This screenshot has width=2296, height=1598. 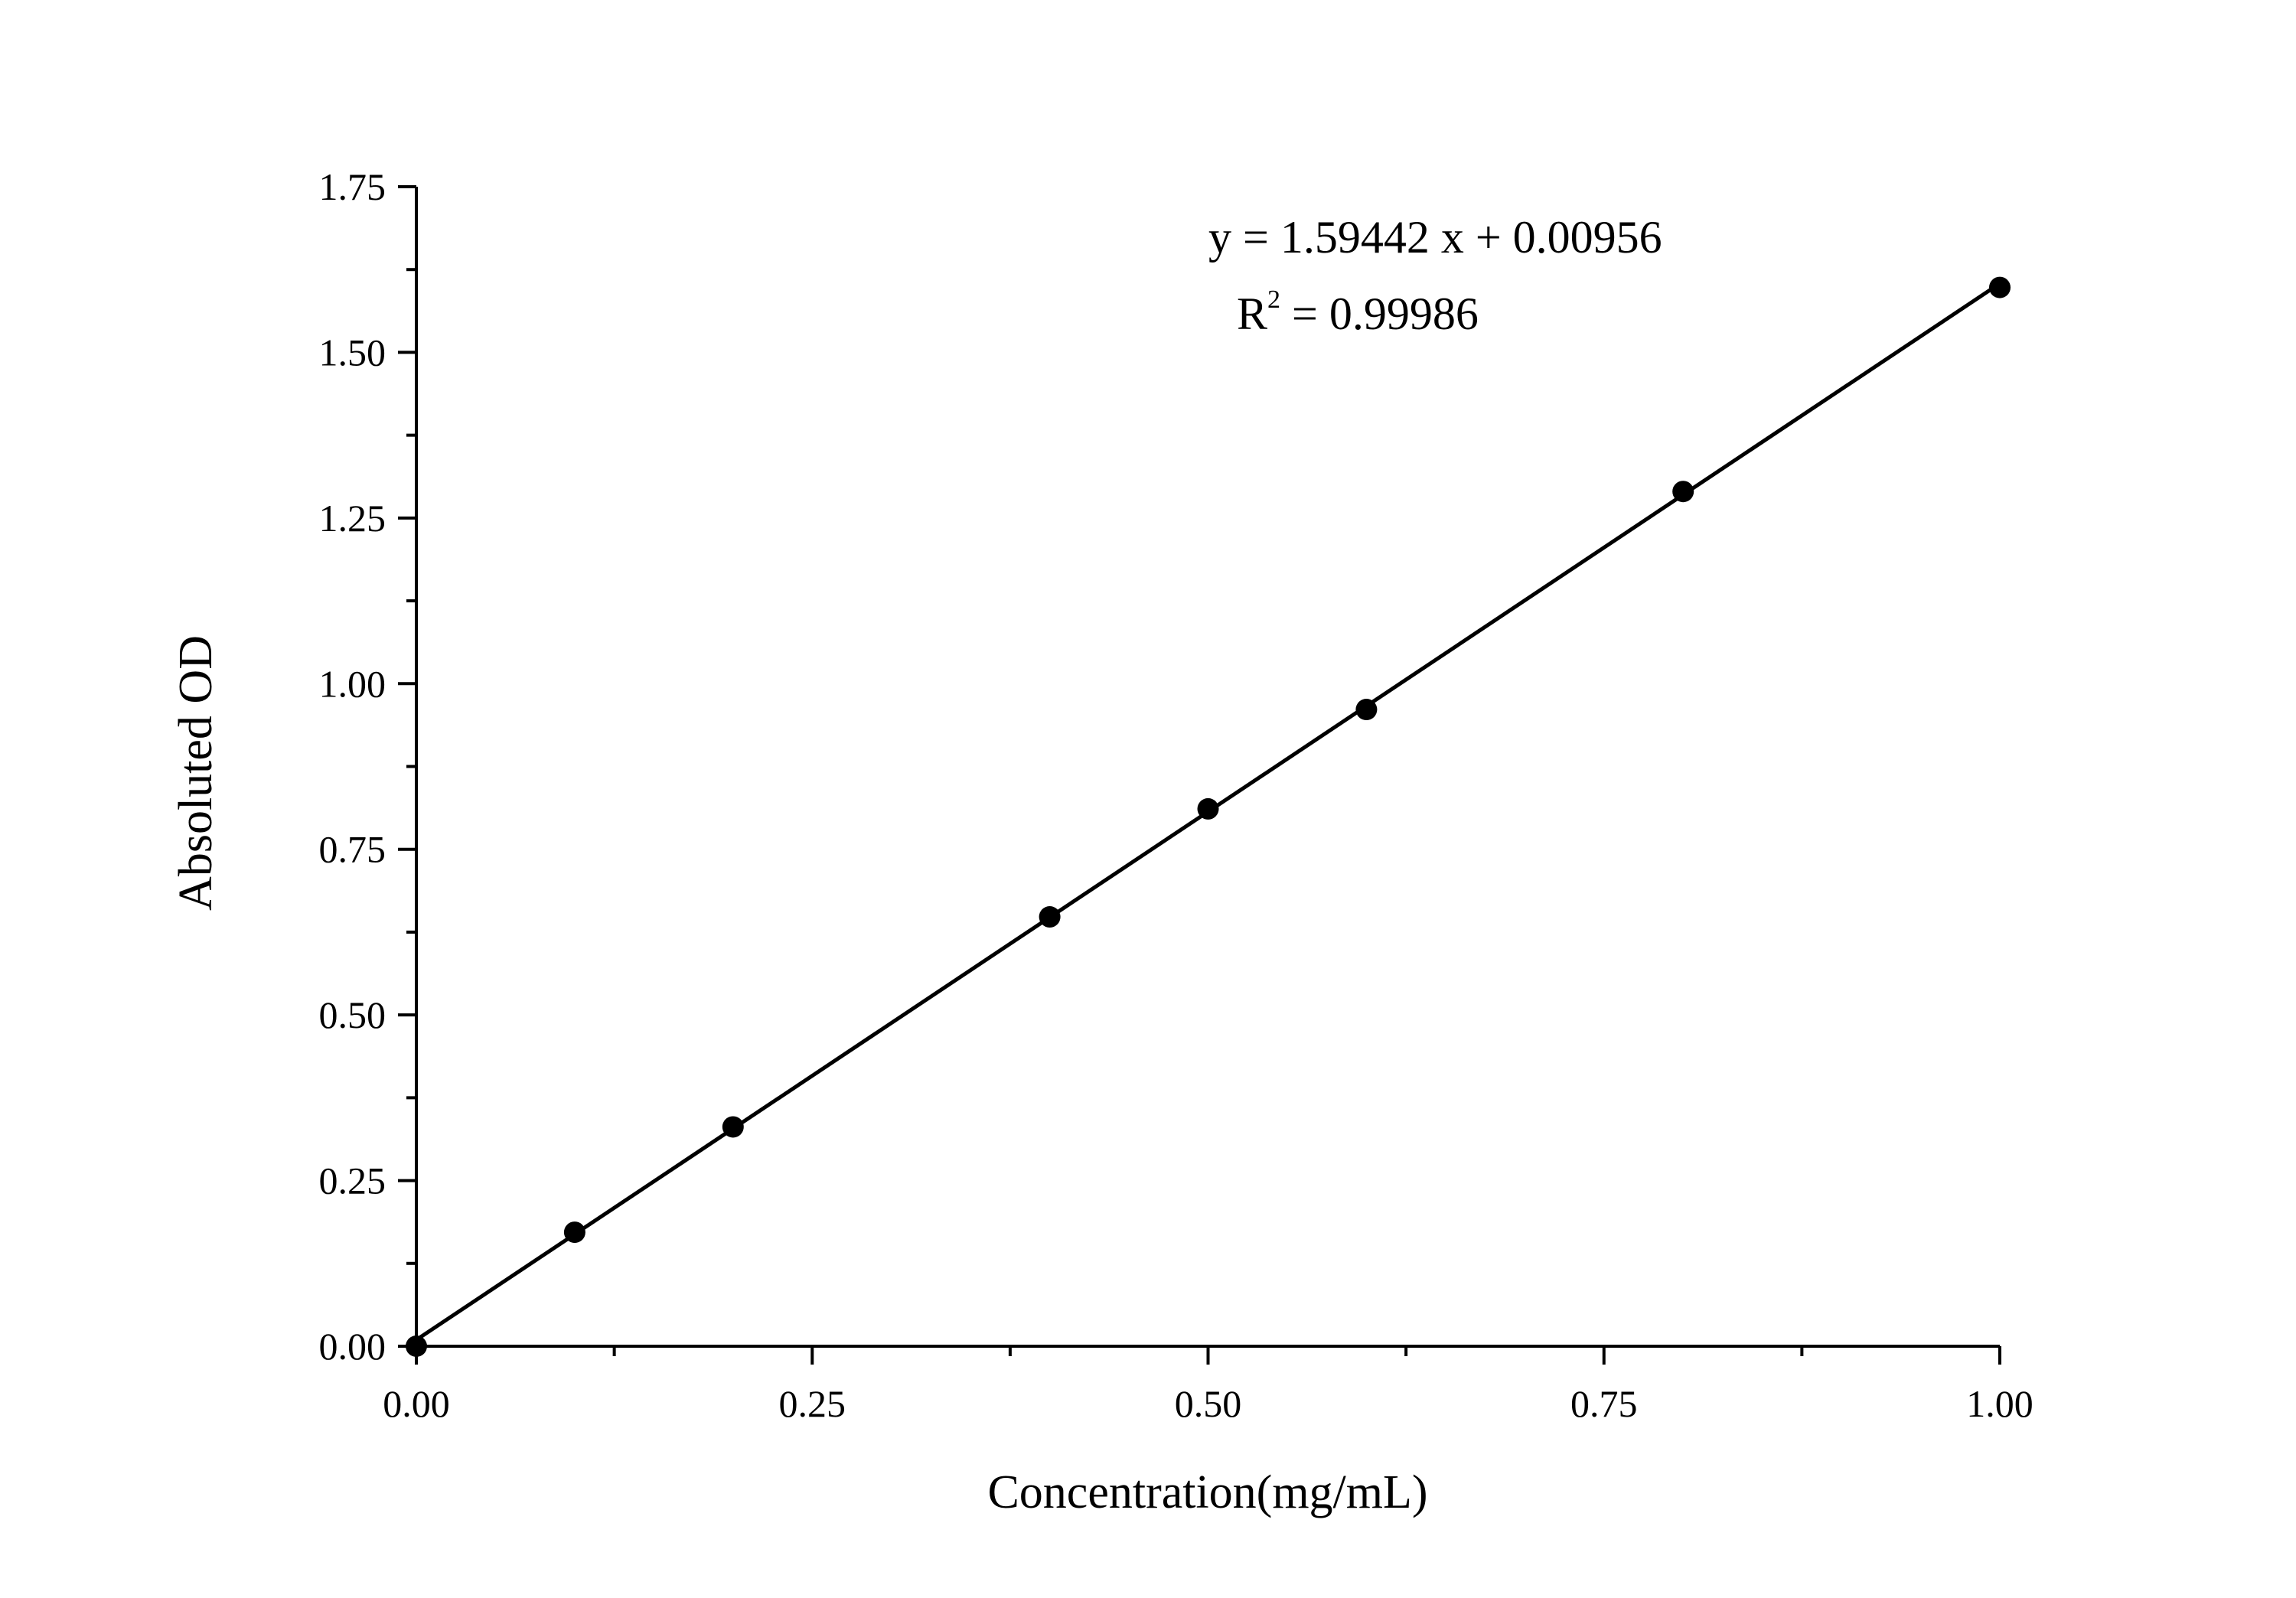 I want to click on x-tick-label: 0.00, so click(x=416, y=1404).